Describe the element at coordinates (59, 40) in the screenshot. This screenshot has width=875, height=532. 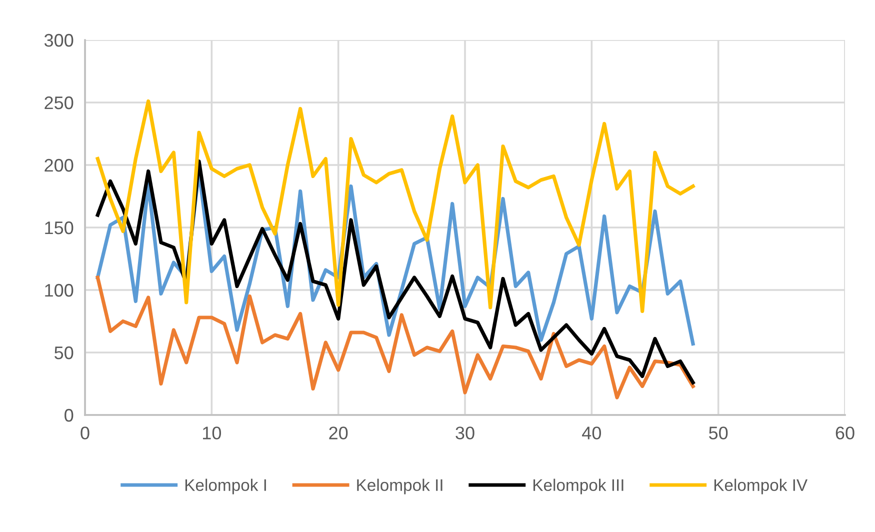
I see `y-tick-label: 300` at that location.